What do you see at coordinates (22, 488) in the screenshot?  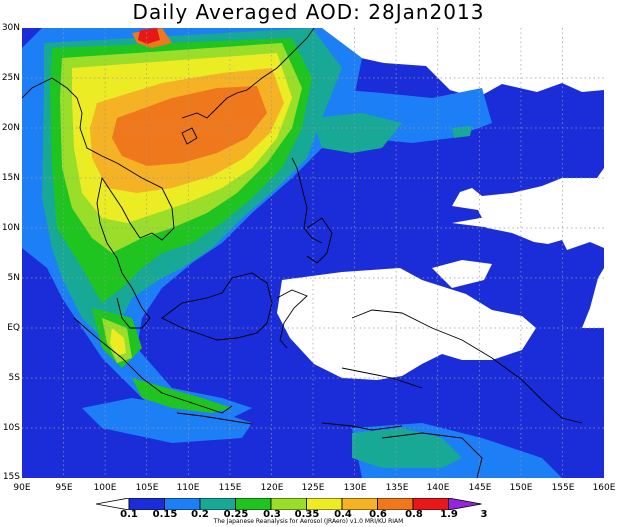 I see `lon-label: 90E` at bounding box center [22, 488].